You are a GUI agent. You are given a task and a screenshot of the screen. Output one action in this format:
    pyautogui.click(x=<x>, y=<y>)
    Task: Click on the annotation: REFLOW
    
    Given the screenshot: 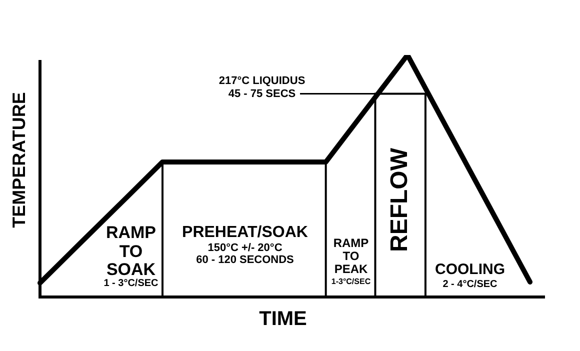 What is the action you would take?
    pyautogui.click(x=400, y=200)
    